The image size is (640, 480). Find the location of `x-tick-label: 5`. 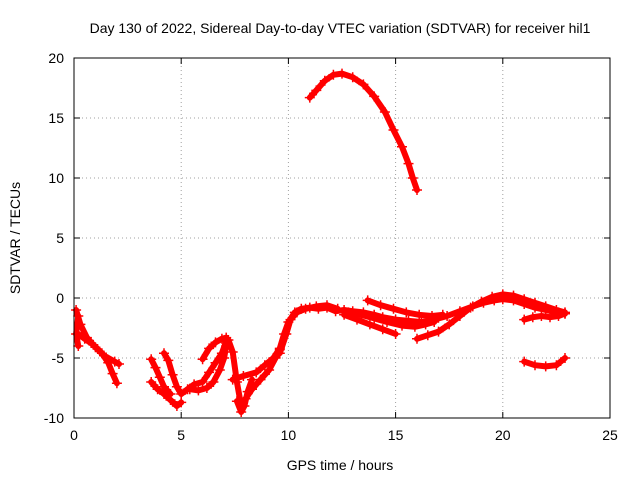

x-tick-label: 5 is located at coordinates (181, 435).